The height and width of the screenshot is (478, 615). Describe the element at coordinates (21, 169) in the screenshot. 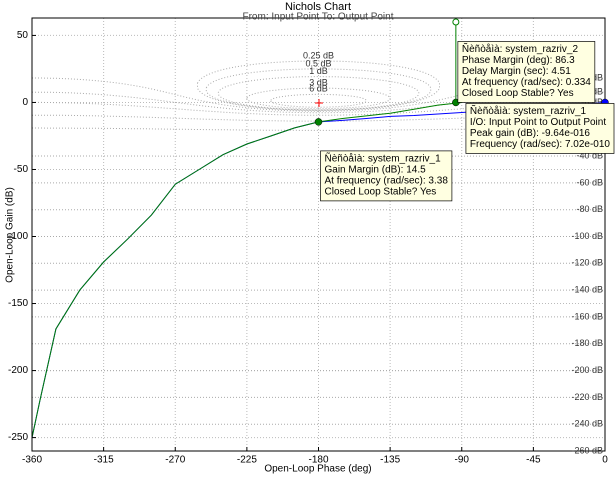

I see `y-tick-label: -50` at that location.